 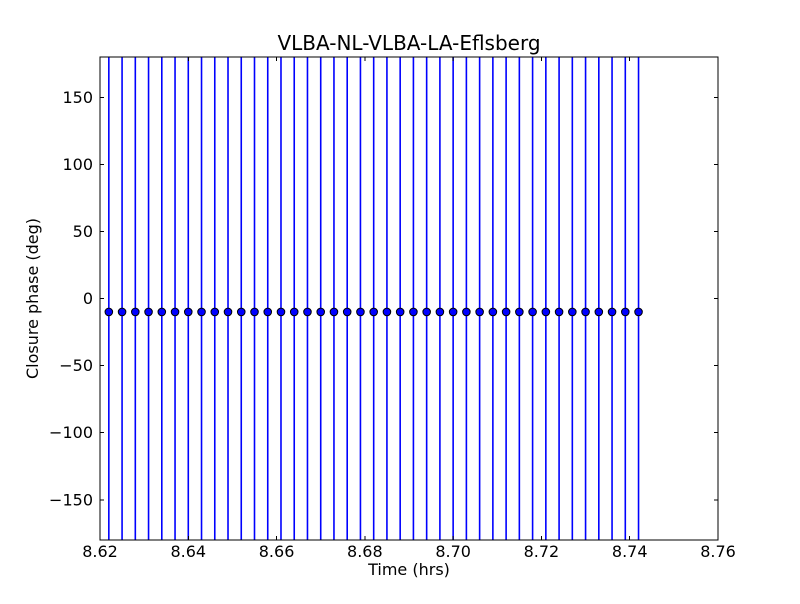 What do you see at coordinates (71, 499) in the screenshot?
I see `y-tick-label: −150` at bounding box center [71, 499].